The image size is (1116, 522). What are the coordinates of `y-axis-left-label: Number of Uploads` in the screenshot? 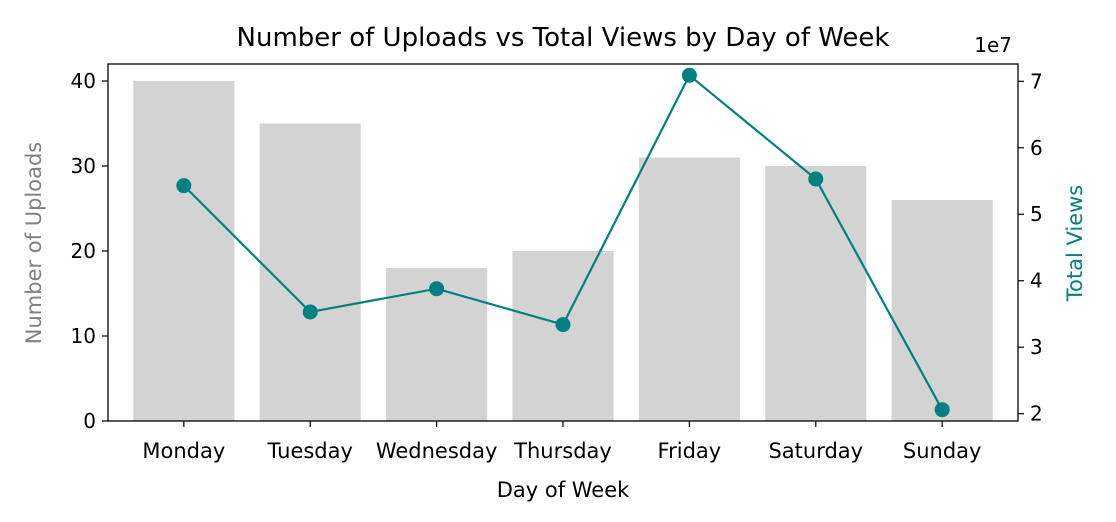 It's located at (34, 243).